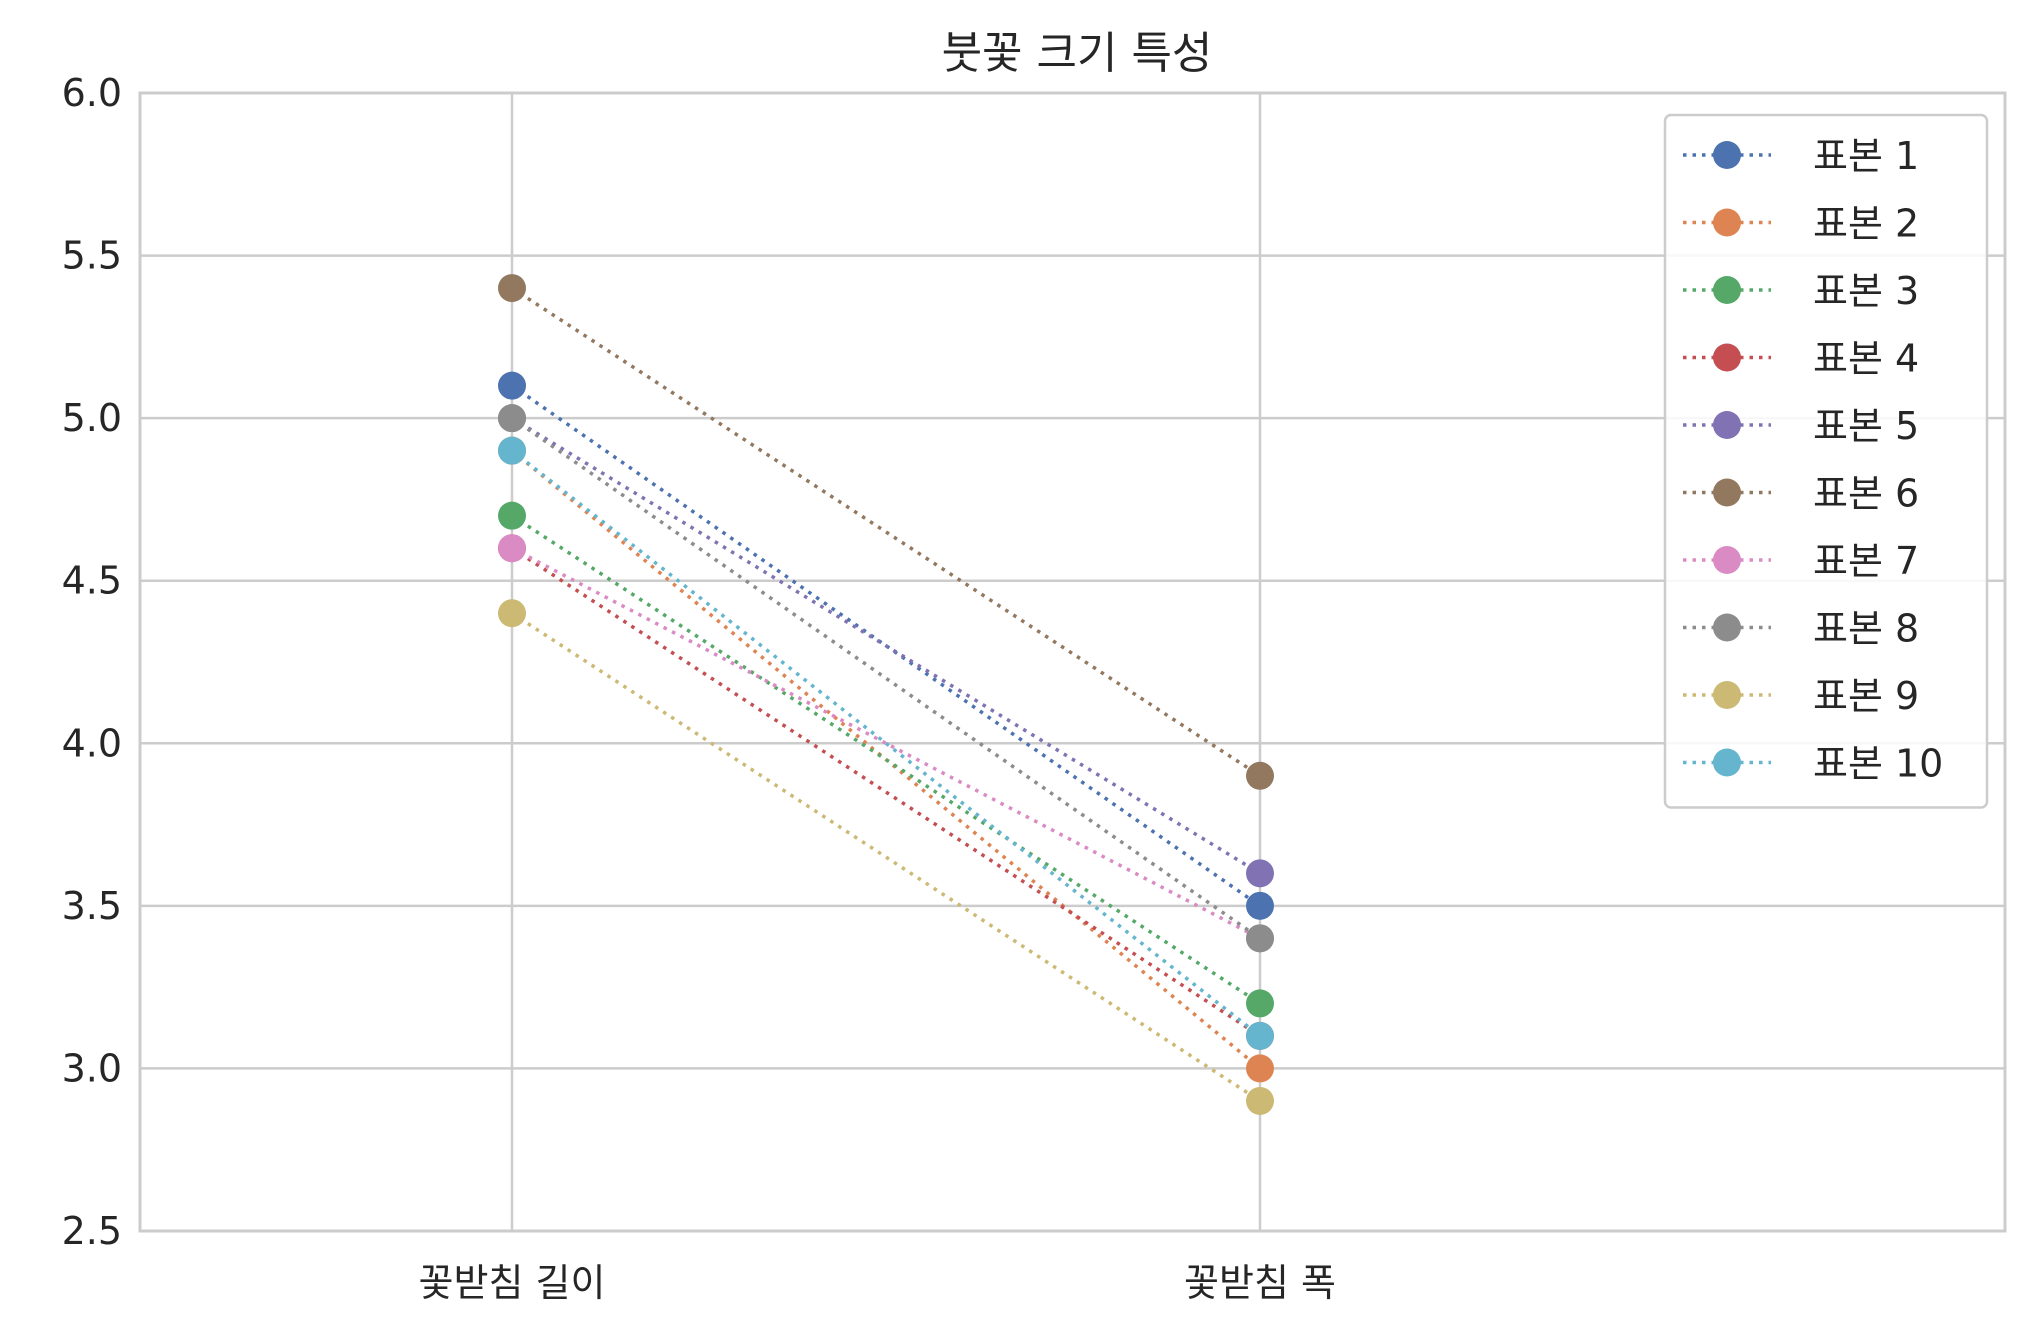 The height and width of the screenshot is (1339, 2029). Describe the element at coordinates (512, 1283) in the screenshot. I see `x-tick-label: 꽃받침 길이` at that location.